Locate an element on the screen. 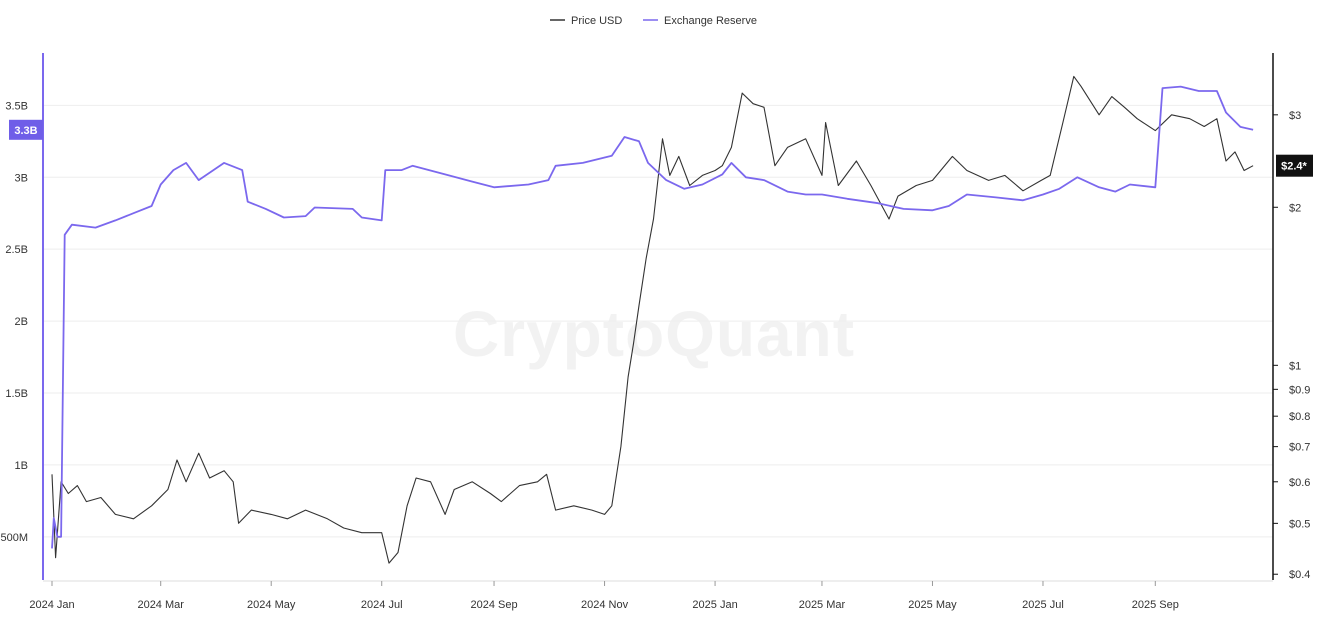 This screenshot has height=624, width=1322. reserve-value-badge-text: 3.3B is located at coordinates (25, 131).